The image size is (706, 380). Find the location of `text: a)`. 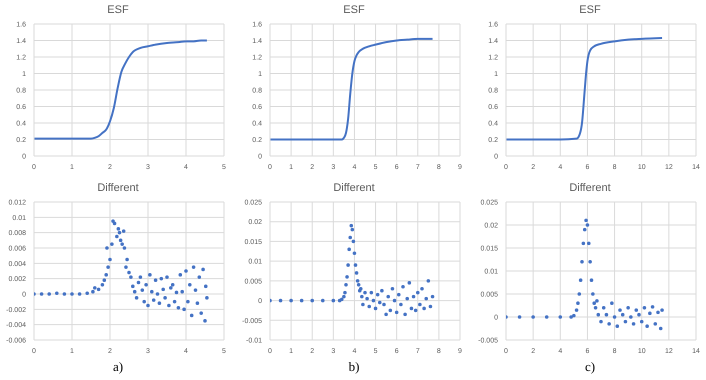

text: a) is located at coordinates (118, 367).